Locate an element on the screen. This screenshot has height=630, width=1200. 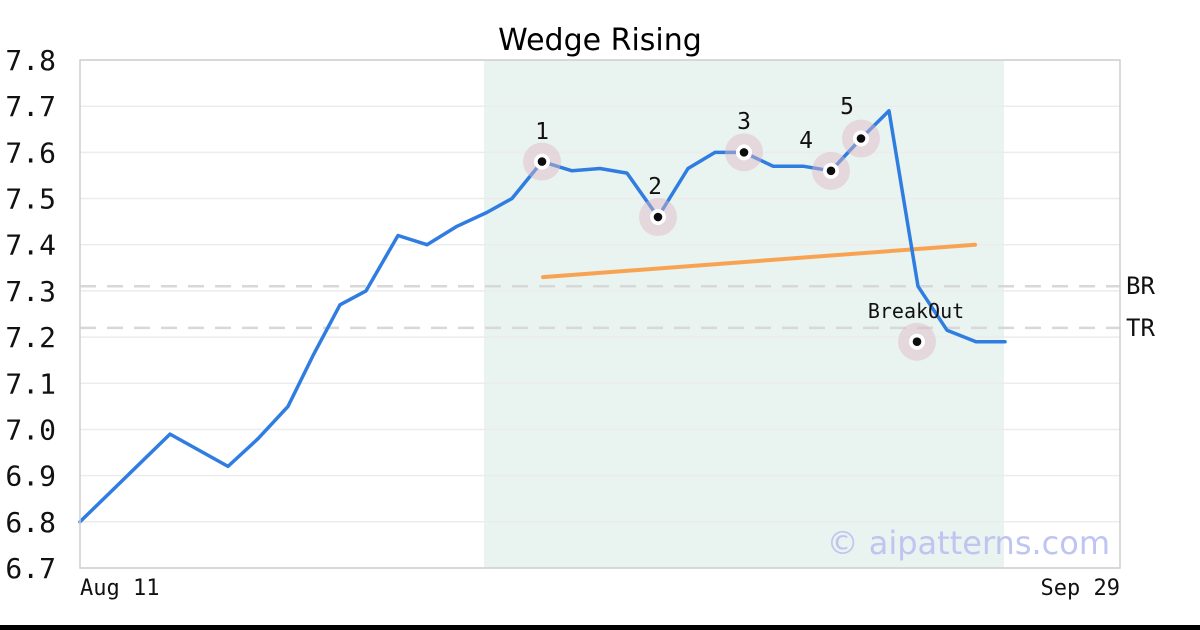
y-tick-label: 7.2 is located at coordinates (30, 337).